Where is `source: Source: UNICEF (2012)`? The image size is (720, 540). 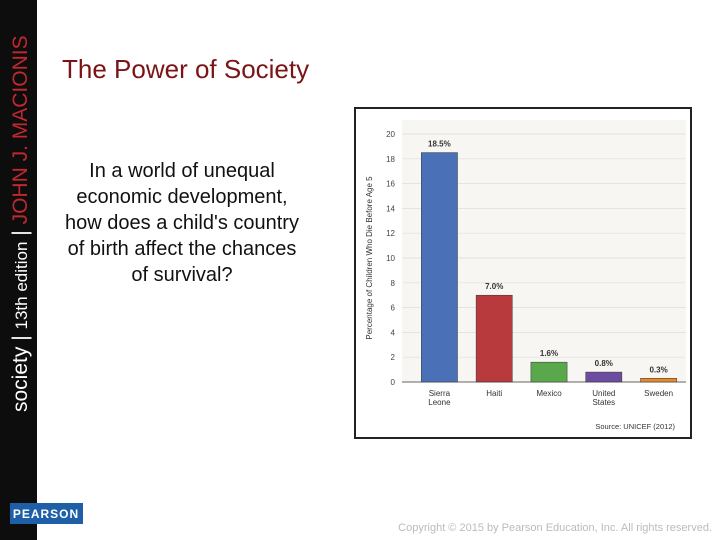
source: Source: UNICEF (2012) is located at coordinates (635, 426).